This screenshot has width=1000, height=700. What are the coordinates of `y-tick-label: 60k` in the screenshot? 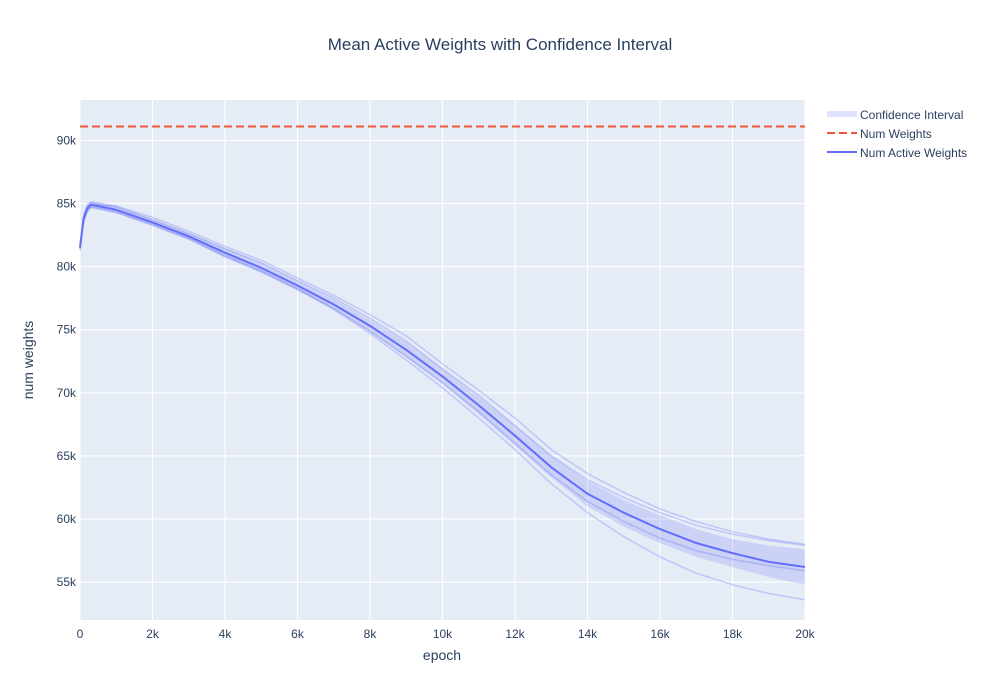 It's located at (67, 519).